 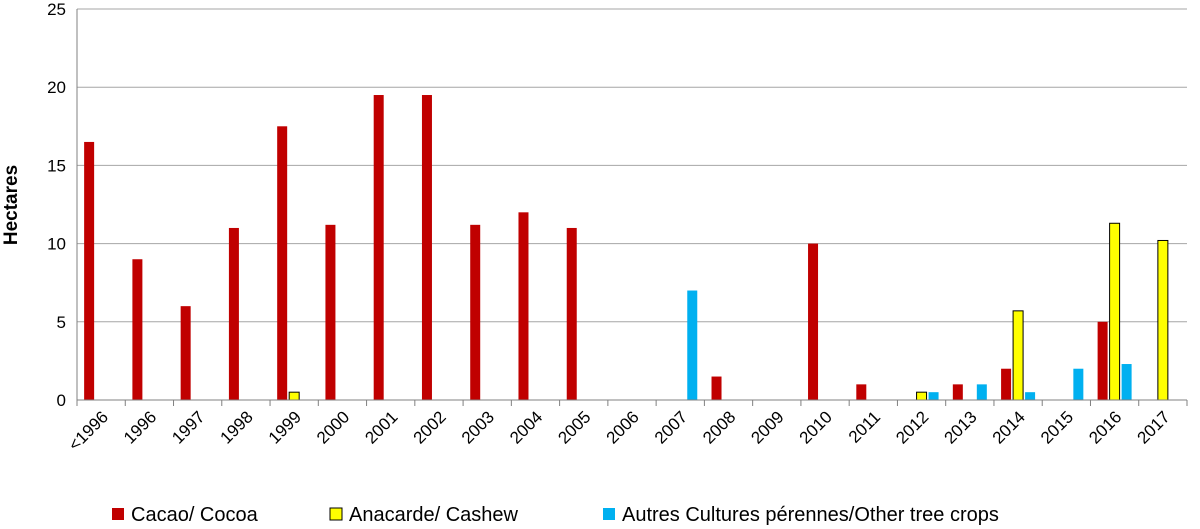 I want to click on x-tick-label: 2016, so click(x=1105, y=427).